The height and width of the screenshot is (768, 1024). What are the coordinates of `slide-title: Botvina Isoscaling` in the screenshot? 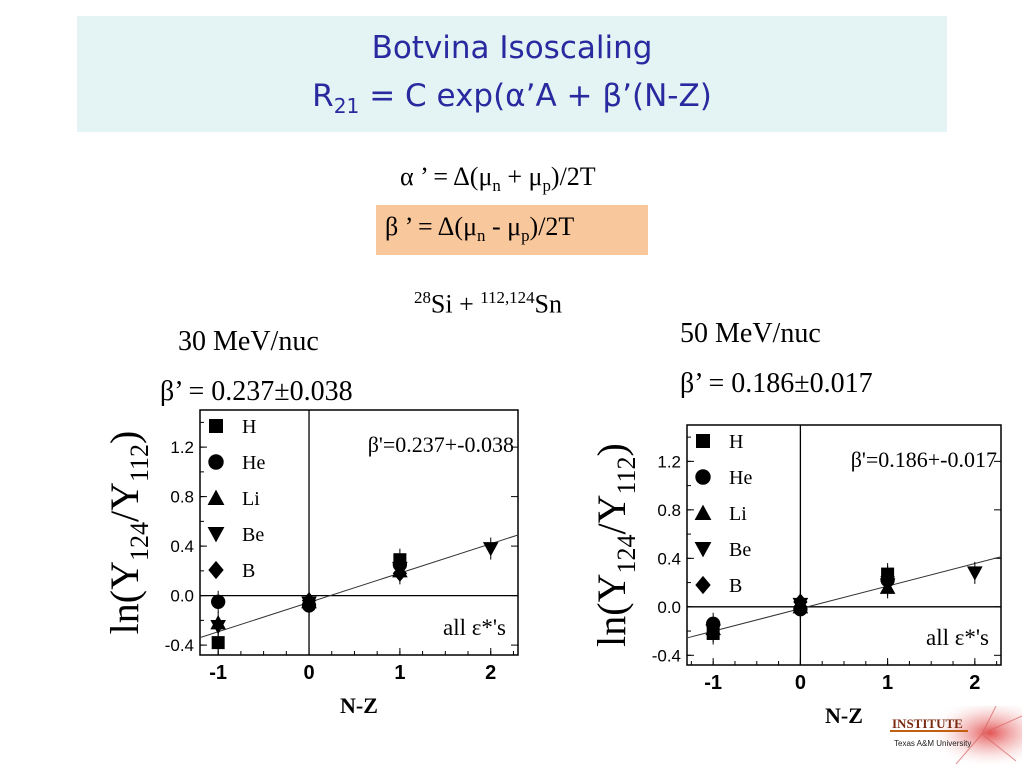 It's located at (512, 48).